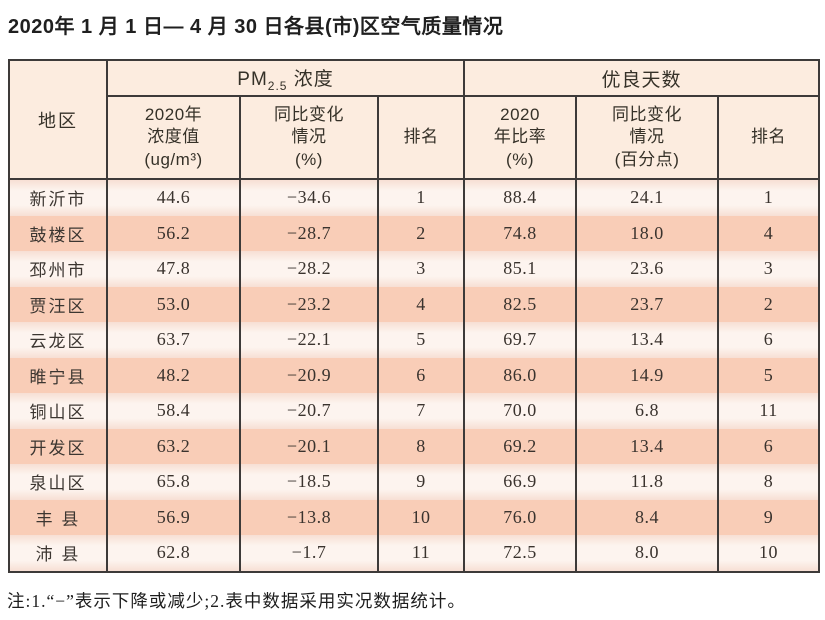 This screenshot has width=825, height=620. I want to click on page-title: 2020年 1 月 1 日— 4 月 30 日各县(市)区空气质量情况, so click(256, 27).